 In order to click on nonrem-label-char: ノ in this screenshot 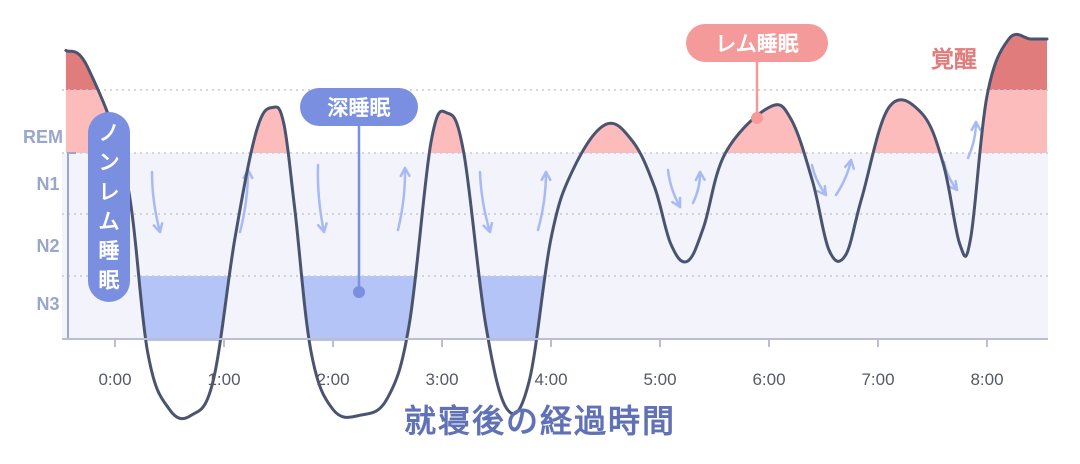, I will do `click(109, 133)`.